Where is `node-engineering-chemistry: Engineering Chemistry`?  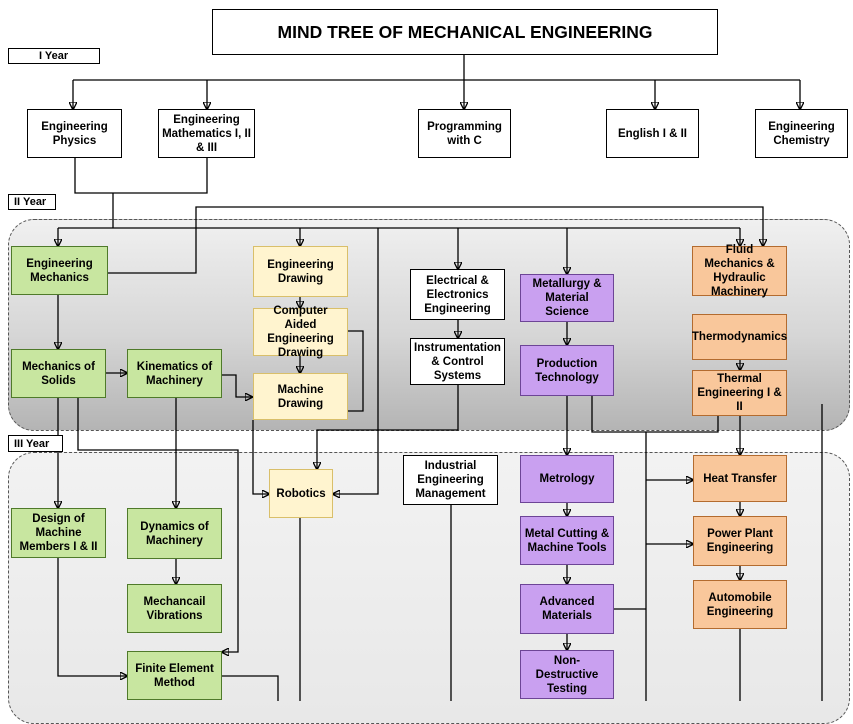
node-engineering-chemistry: Engineering Chemistry is located at coordinates (801, 133).